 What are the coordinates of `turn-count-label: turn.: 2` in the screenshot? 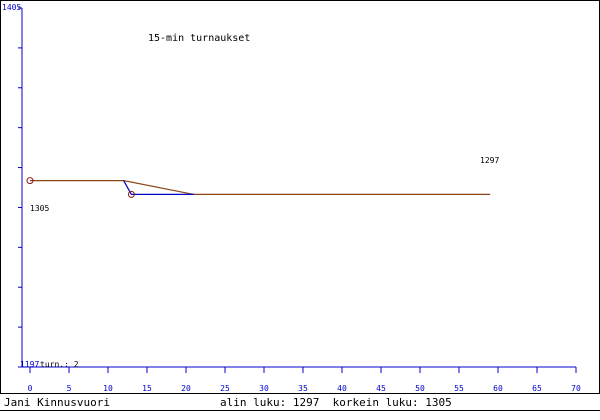 It's located at (59, 364).